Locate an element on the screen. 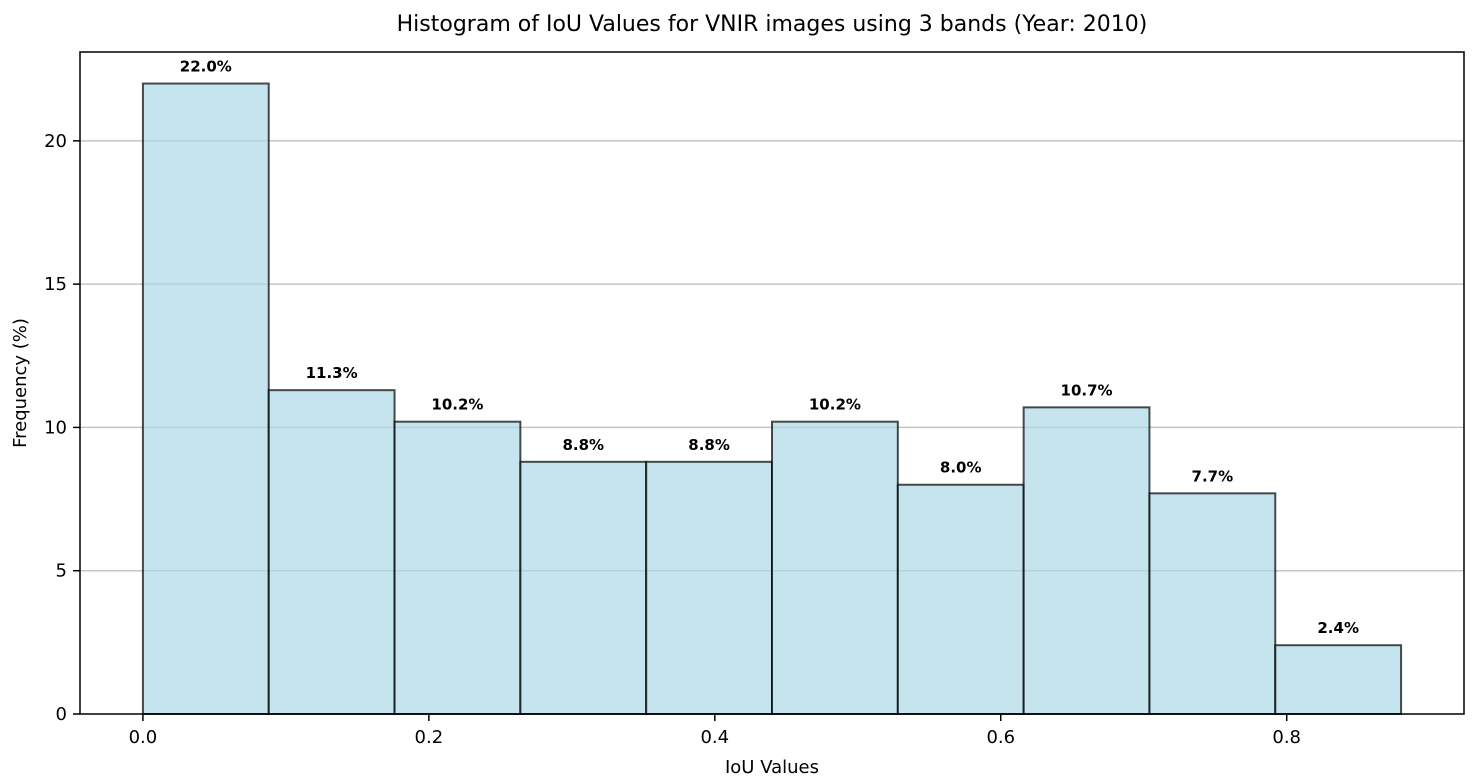 The width and height of the screenshot is (1473, 779). x-tick-label-1: 0.2 is located at coordinates (429, 737).